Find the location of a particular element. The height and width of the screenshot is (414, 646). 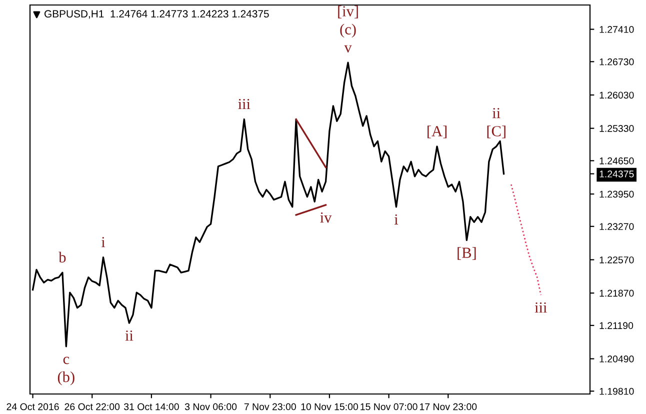

y-tick-label: 1.24375 is located at coordinates (617, 174).